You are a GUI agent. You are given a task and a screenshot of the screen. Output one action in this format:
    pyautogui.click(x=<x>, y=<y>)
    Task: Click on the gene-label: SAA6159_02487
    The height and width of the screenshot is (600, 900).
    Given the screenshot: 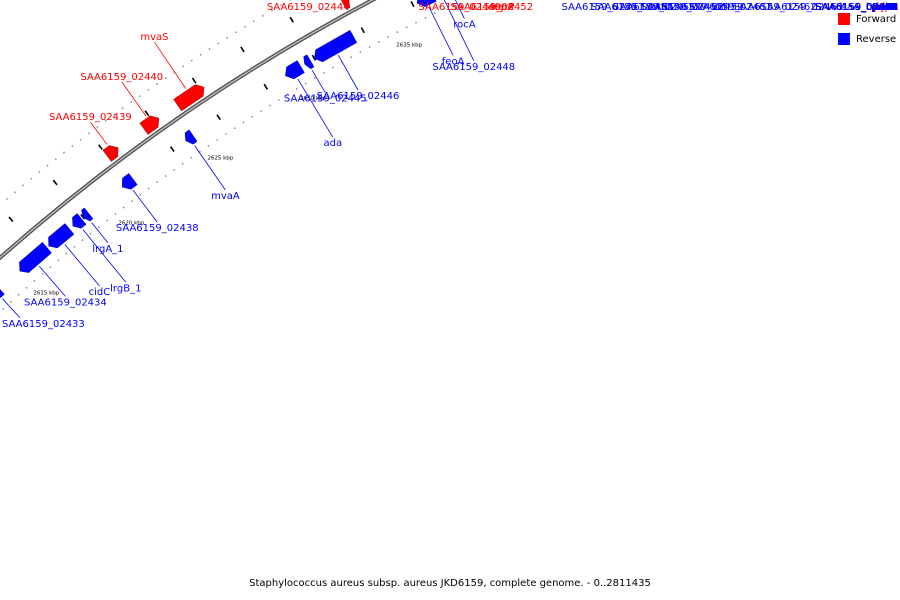 What is the action you would take?
    pyautogui.click(x=856, y=7)
    